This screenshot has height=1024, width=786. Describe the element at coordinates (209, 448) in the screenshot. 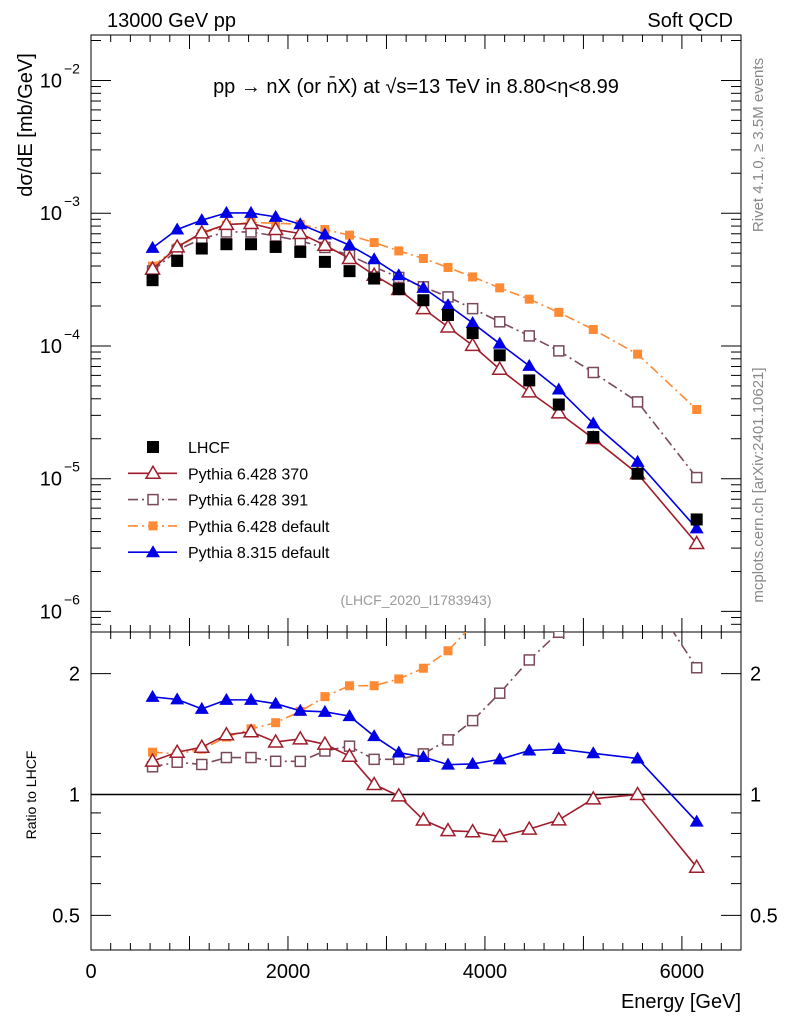

I see `legend-label-lhcf: LHCF` at that location.